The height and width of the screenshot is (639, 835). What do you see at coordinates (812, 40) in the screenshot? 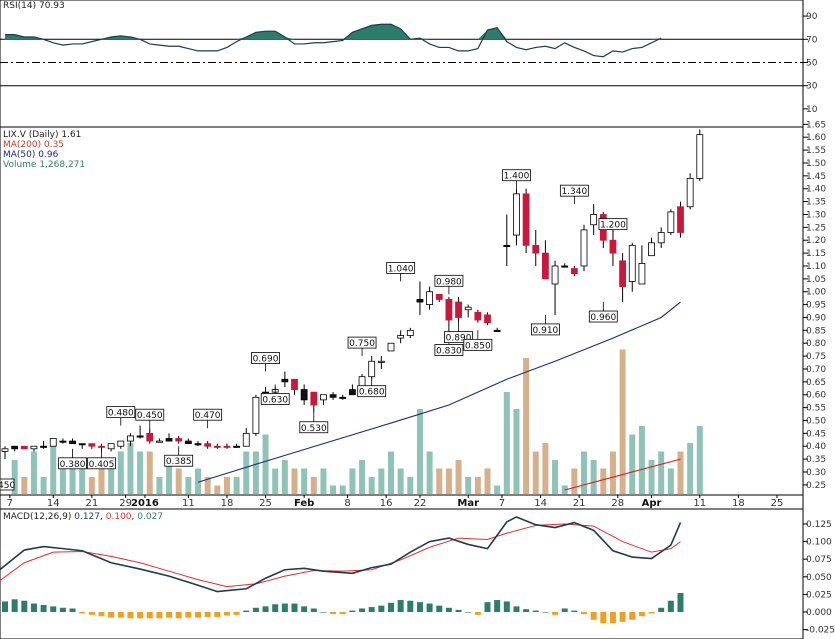
I see `rsi-tick-label: 70` at bounding box center [812, 40].